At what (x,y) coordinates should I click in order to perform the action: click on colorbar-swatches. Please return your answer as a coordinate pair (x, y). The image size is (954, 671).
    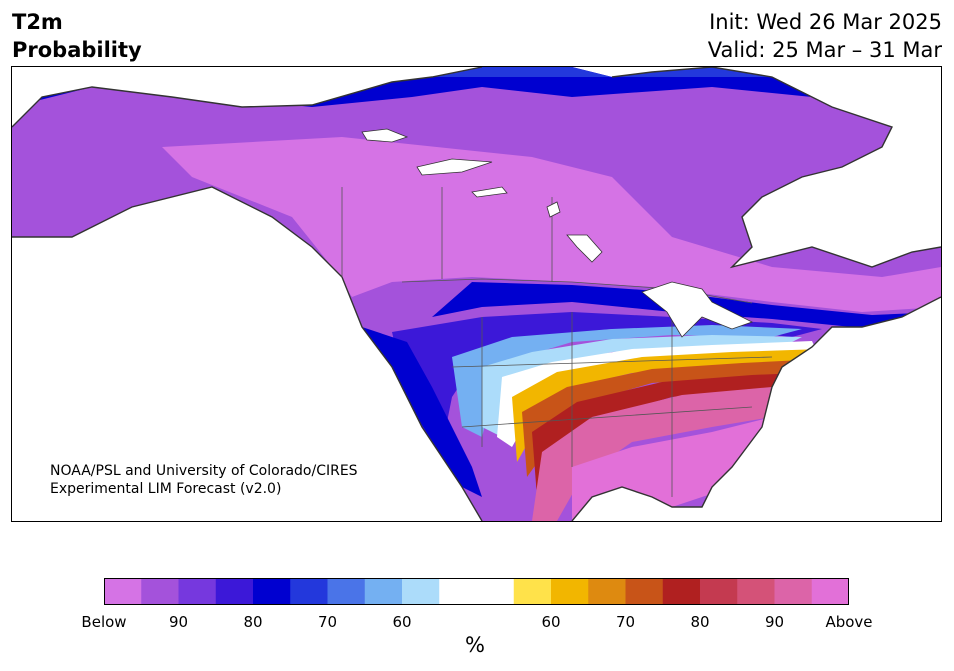
    Looking at the image, I should click on (476, 591).